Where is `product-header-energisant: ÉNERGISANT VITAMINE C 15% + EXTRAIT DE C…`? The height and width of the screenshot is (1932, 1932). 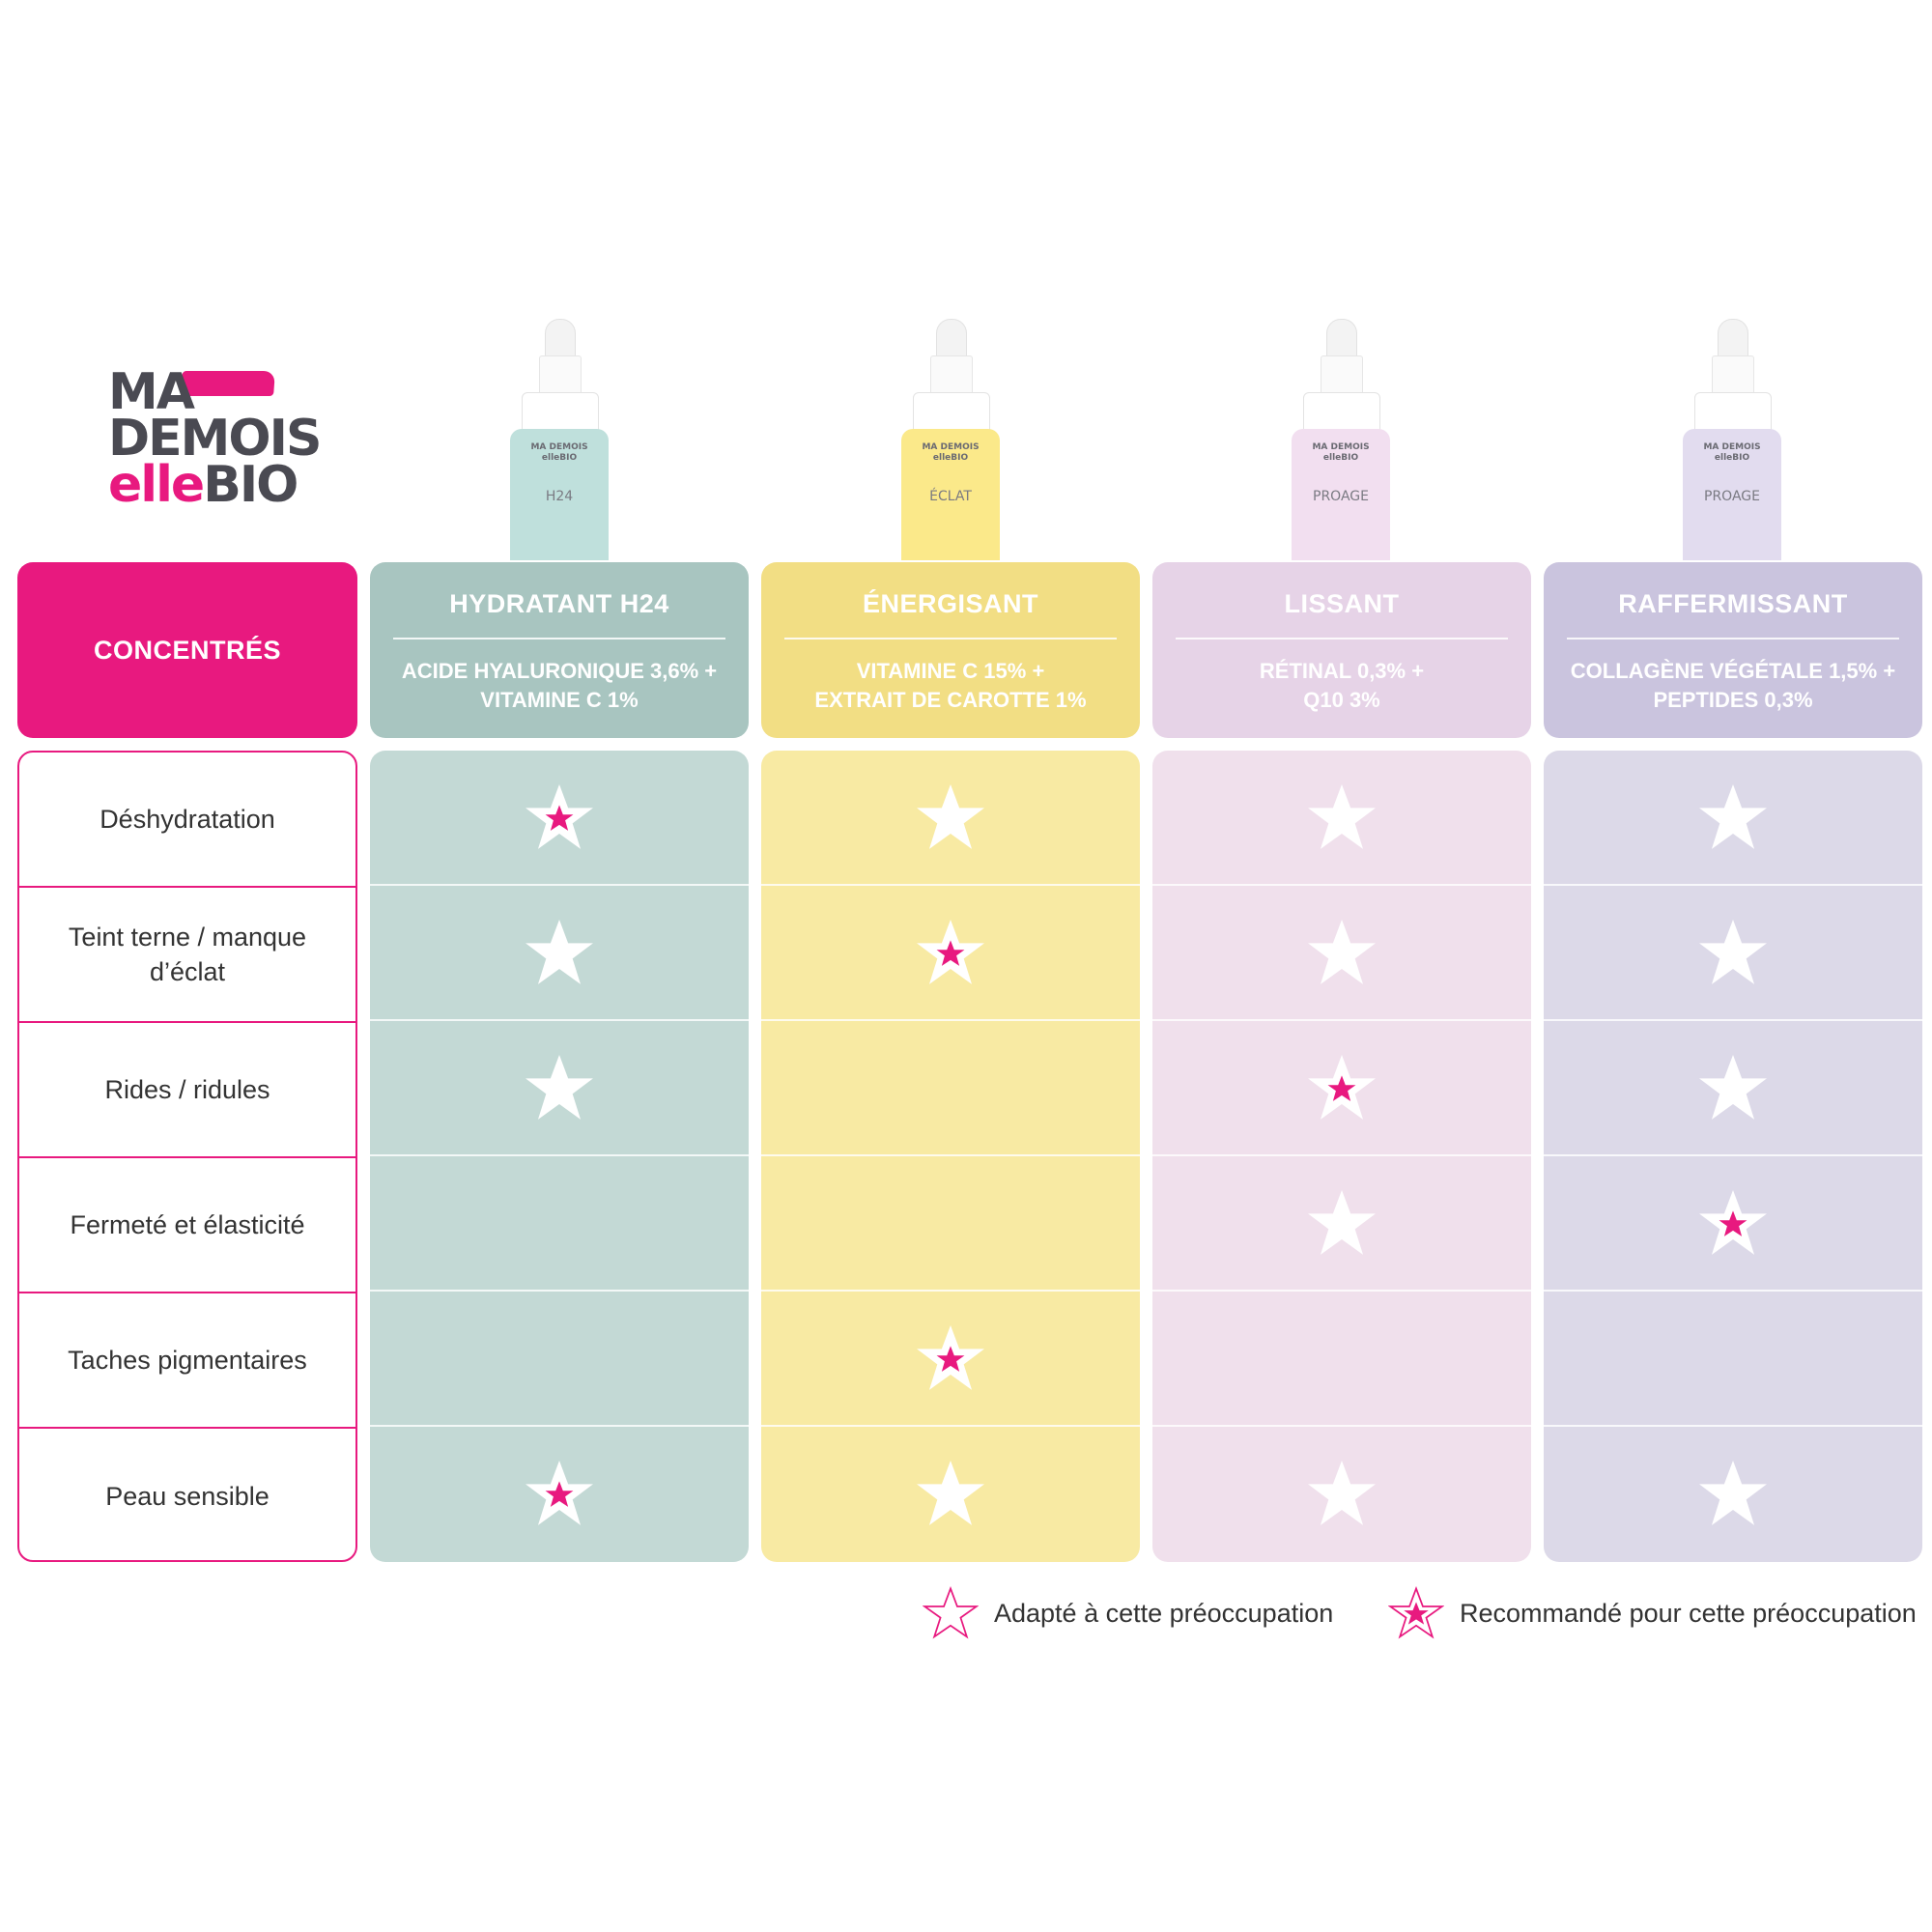
product-header-energisant: ÉNERGISANT VITAMINE C 15% + EXTRAIT DE C… is located at coordinates (950, 650).